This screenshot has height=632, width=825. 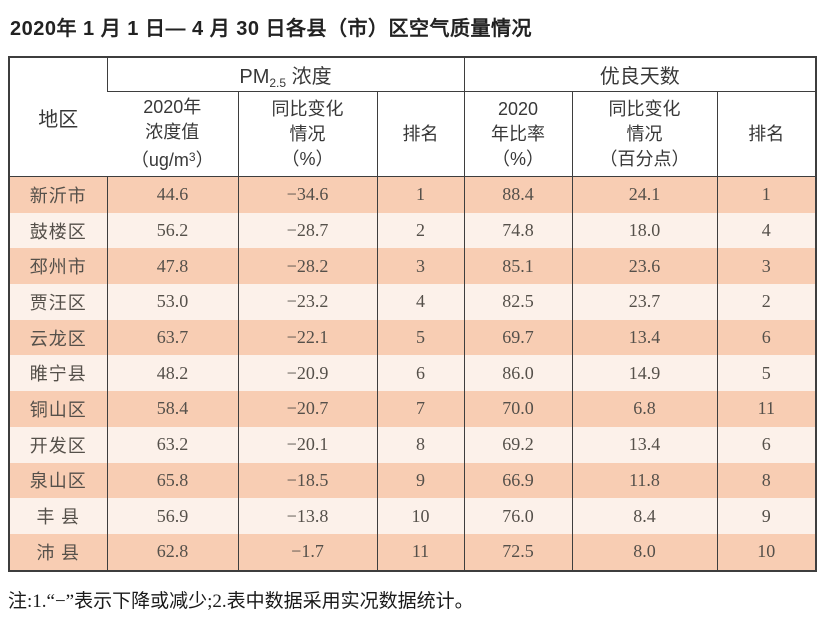 What do you see at coordinates (766, 552) in the screenshot?
I see `cell-good-rank: 10` at bounding box center [766, 552].